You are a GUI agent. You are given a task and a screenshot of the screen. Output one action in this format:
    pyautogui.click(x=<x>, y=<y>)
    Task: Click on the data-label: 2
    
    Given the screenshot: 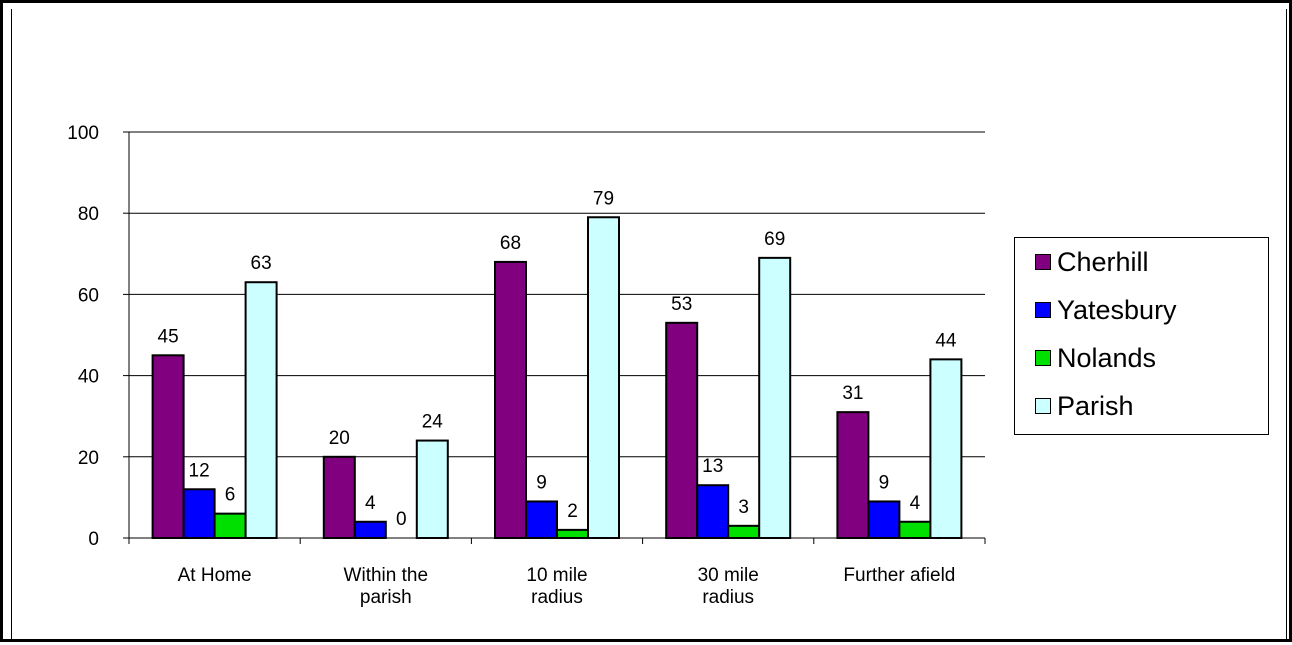 What is the action you would take?
    pyautogui.click(x=572, y=511)
    